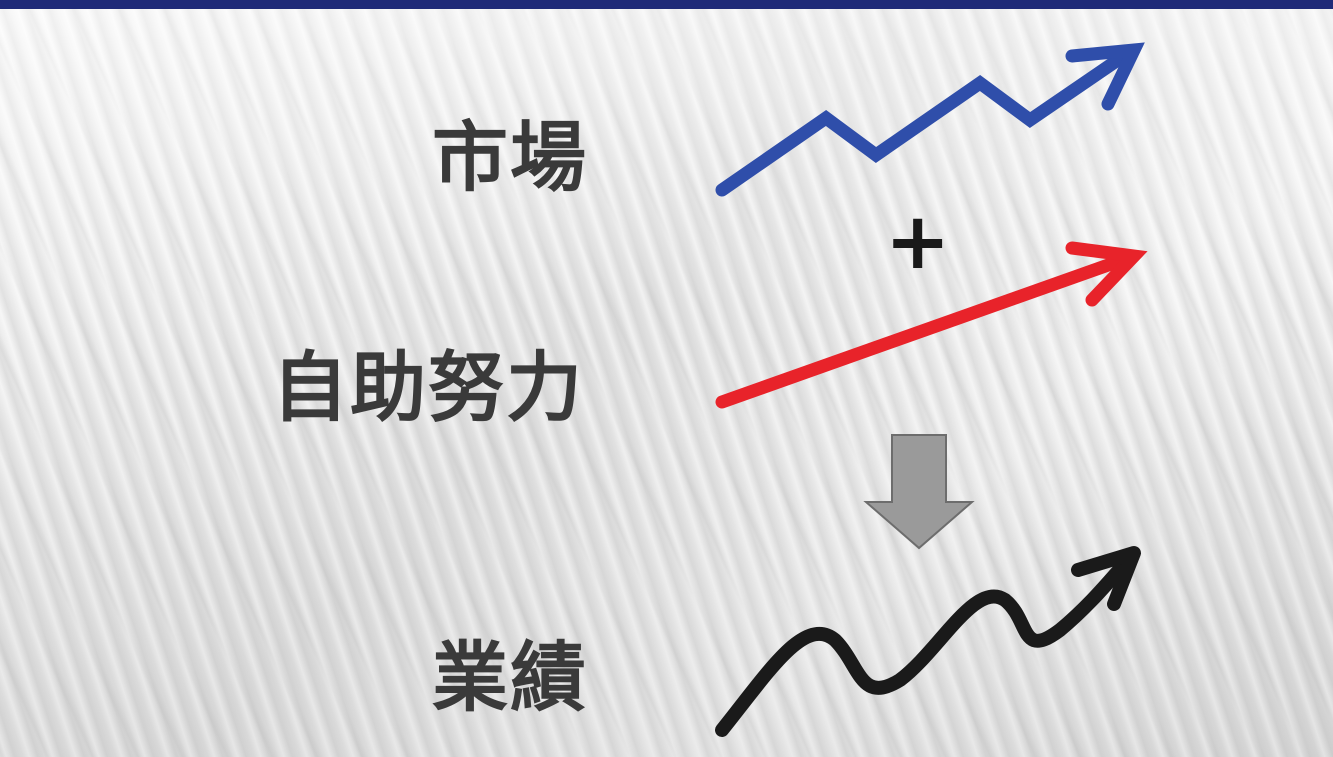 The height and width of the screenshot is (757, 1333). I want to click on down-arrow-icon, so click(919, 492).